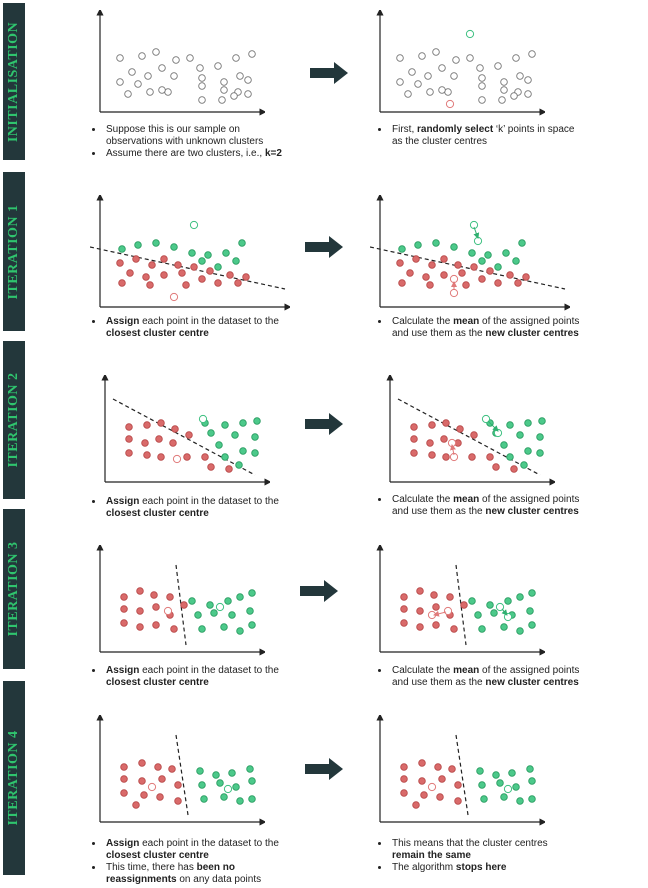 The width and height of the screenshot is (648, 888). What do you see at coordinates (151, 867) in the screenshot?
I see `note-text: This time, there has` at bounding box center [151, 867].